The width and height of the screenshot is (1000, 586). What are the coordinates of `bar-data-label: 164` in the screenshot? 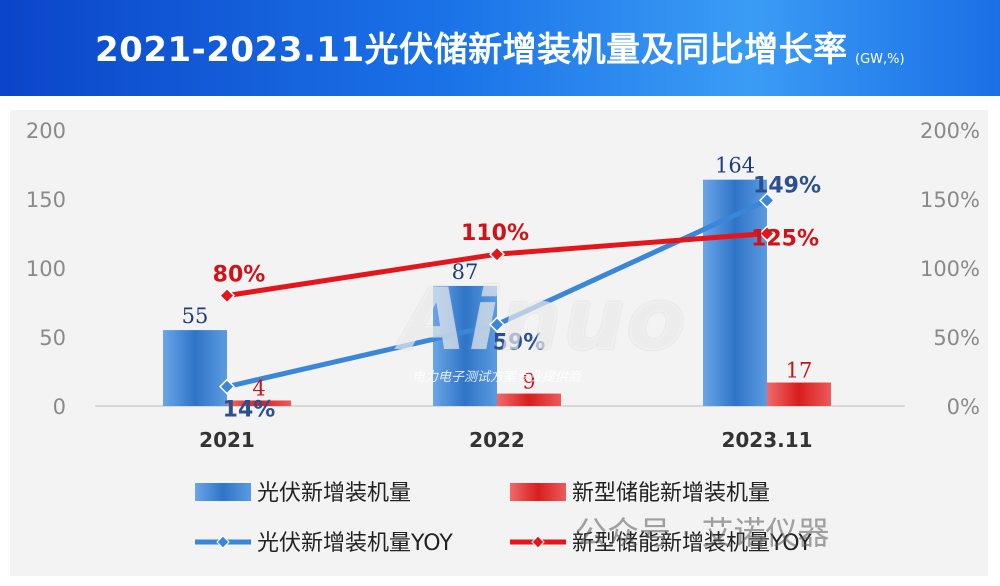 It's located at (735, 166).